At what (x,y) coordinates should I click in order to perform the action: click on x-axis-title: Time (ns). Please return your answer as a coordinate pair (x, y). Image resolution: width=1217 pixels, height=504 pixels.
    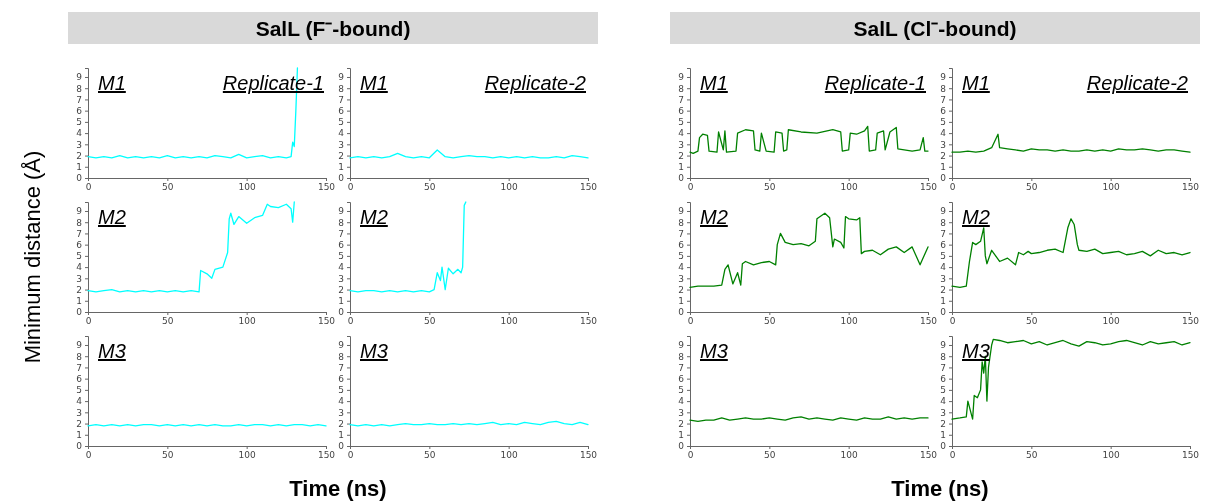
    Looking at the image, I should click on (338, 488).